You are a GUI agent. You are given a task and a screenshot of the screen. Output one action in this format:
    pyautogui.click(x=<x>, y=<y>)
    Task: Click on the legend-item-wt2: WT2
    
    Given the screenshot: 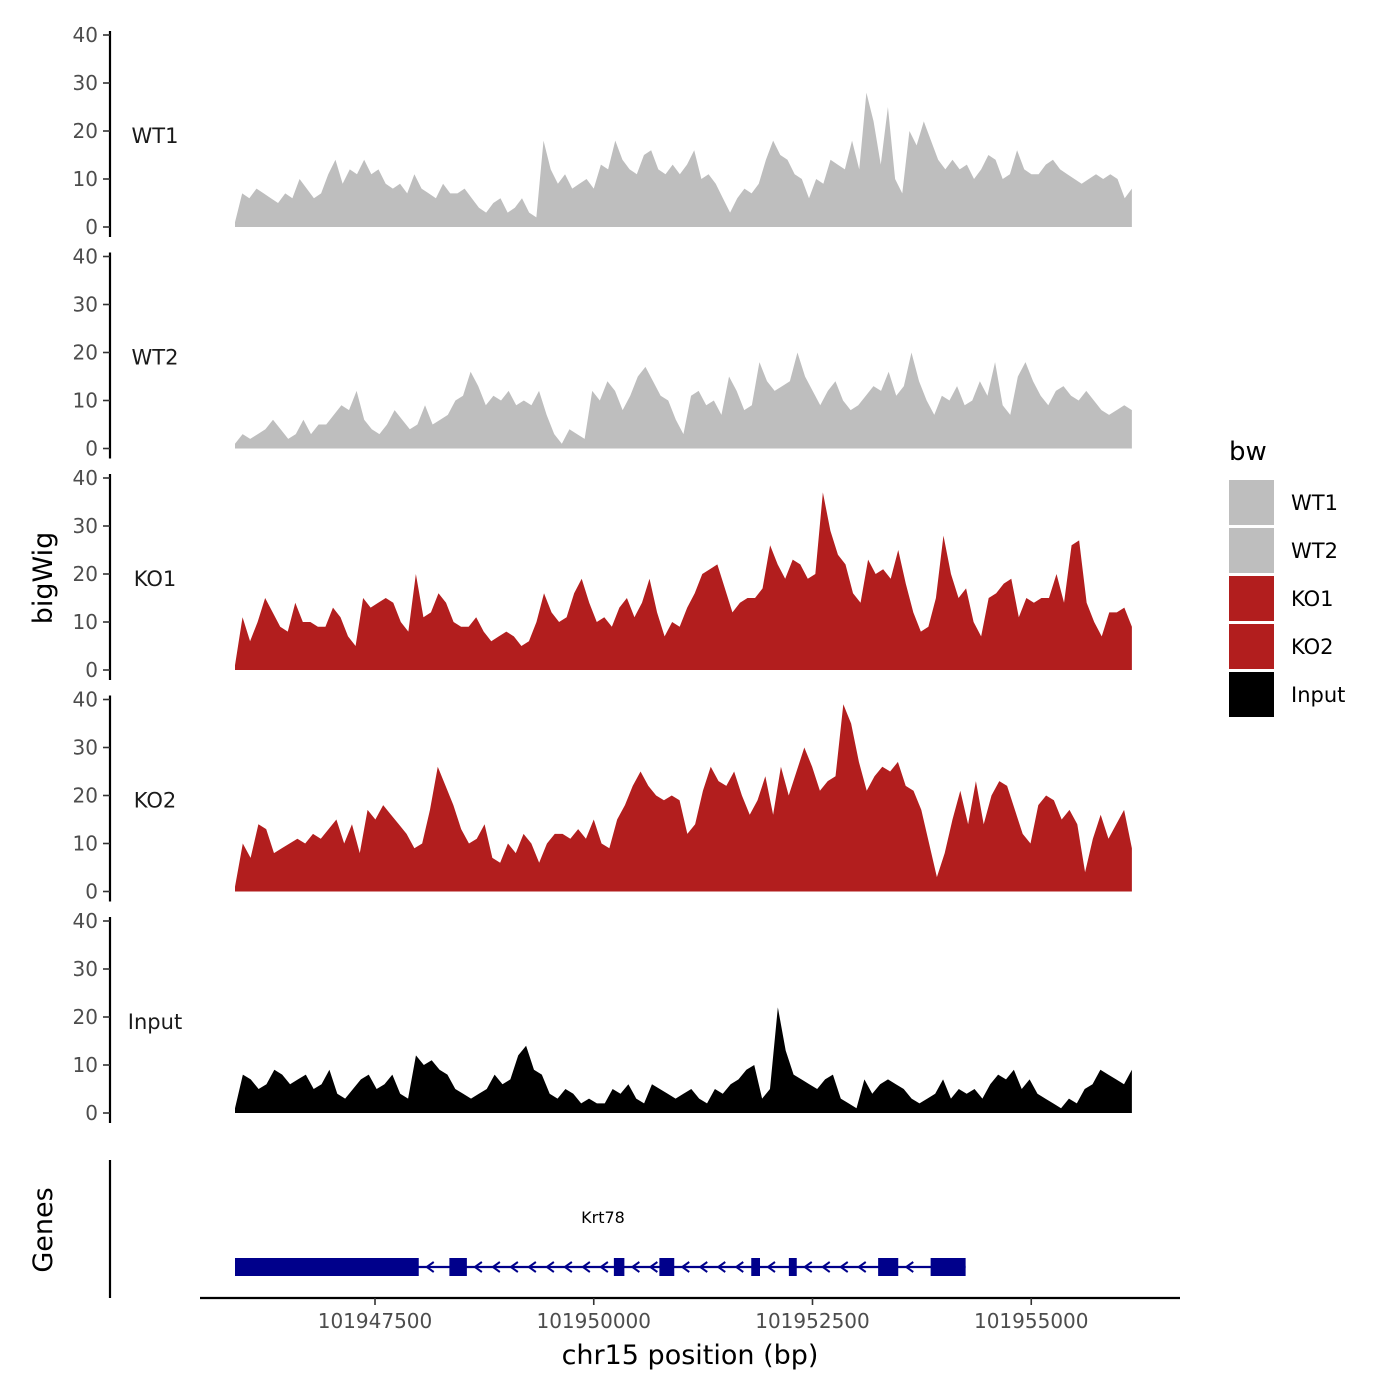 What is the action you would take?
    pyautogui.click(x=1283, y=550)
    